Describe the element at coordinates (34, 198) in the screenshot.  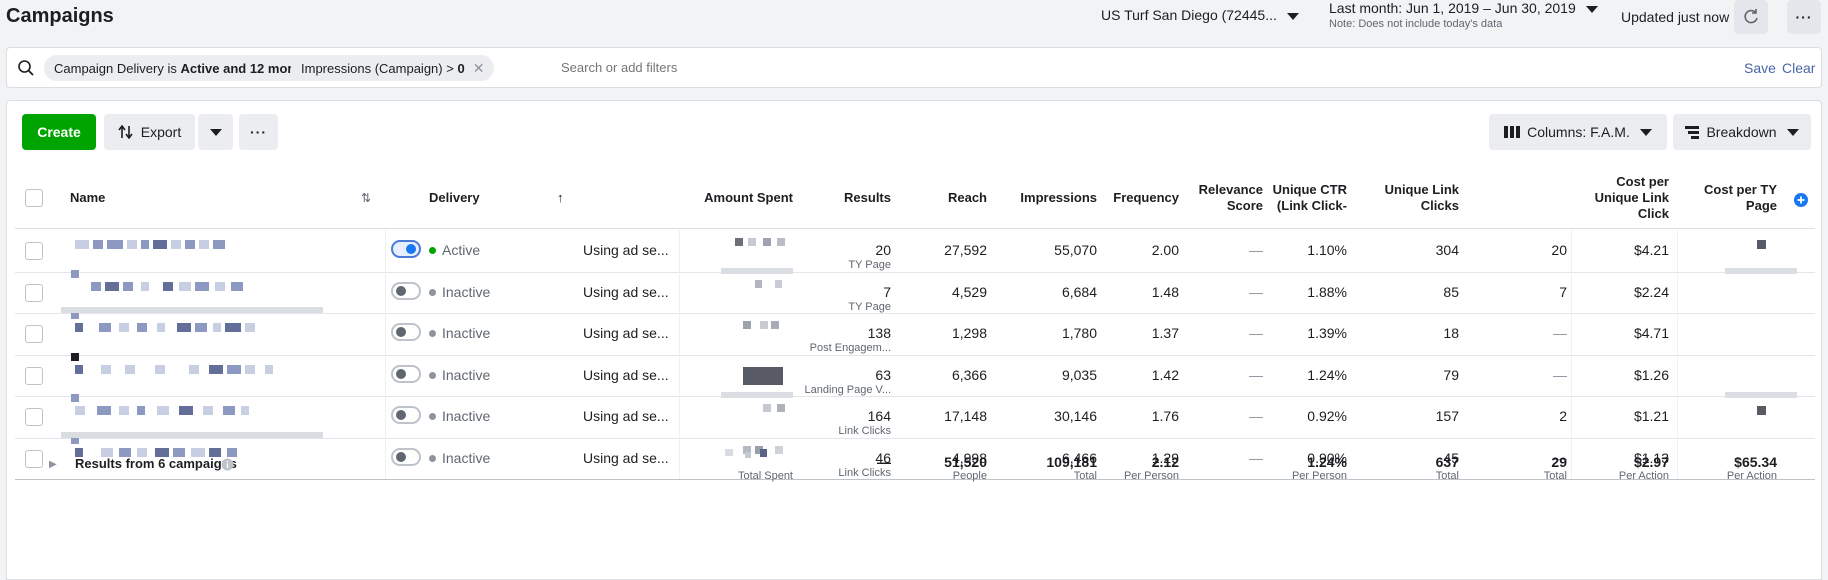
I see `select-all-checkbox` at that location.